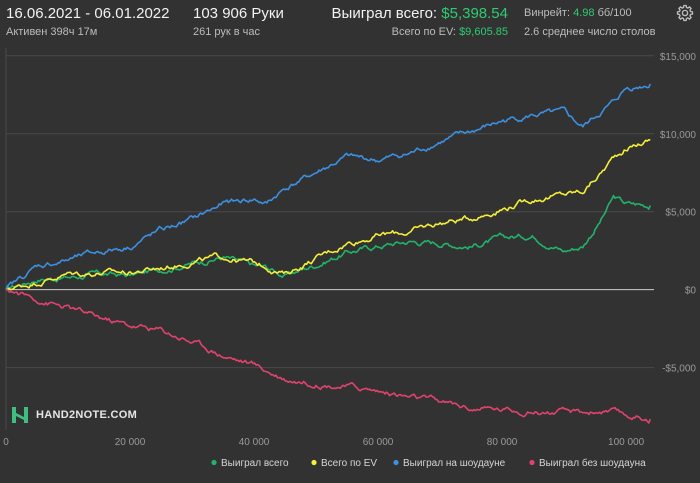 The width and height of the screenshot is (700, 483). What do you see at coordinates (20, 415) in the screenshot?
I see `hand2note-logo-icon` at bounding box center [20, 415].